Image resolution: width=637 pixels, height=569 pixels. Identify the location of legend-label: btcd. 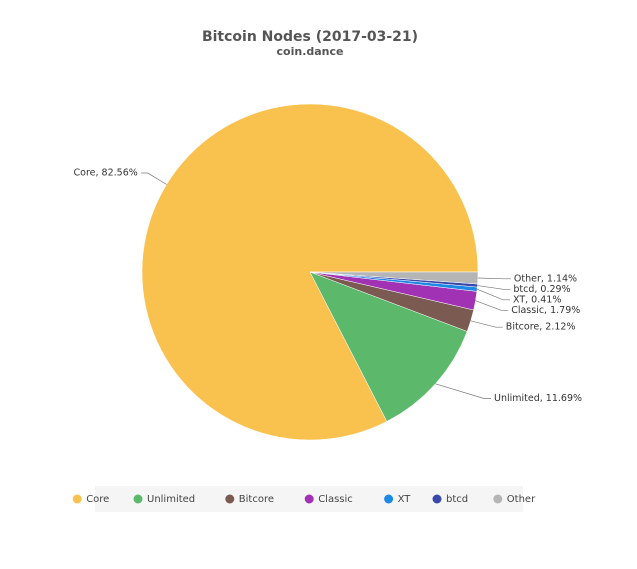
(457, 499).